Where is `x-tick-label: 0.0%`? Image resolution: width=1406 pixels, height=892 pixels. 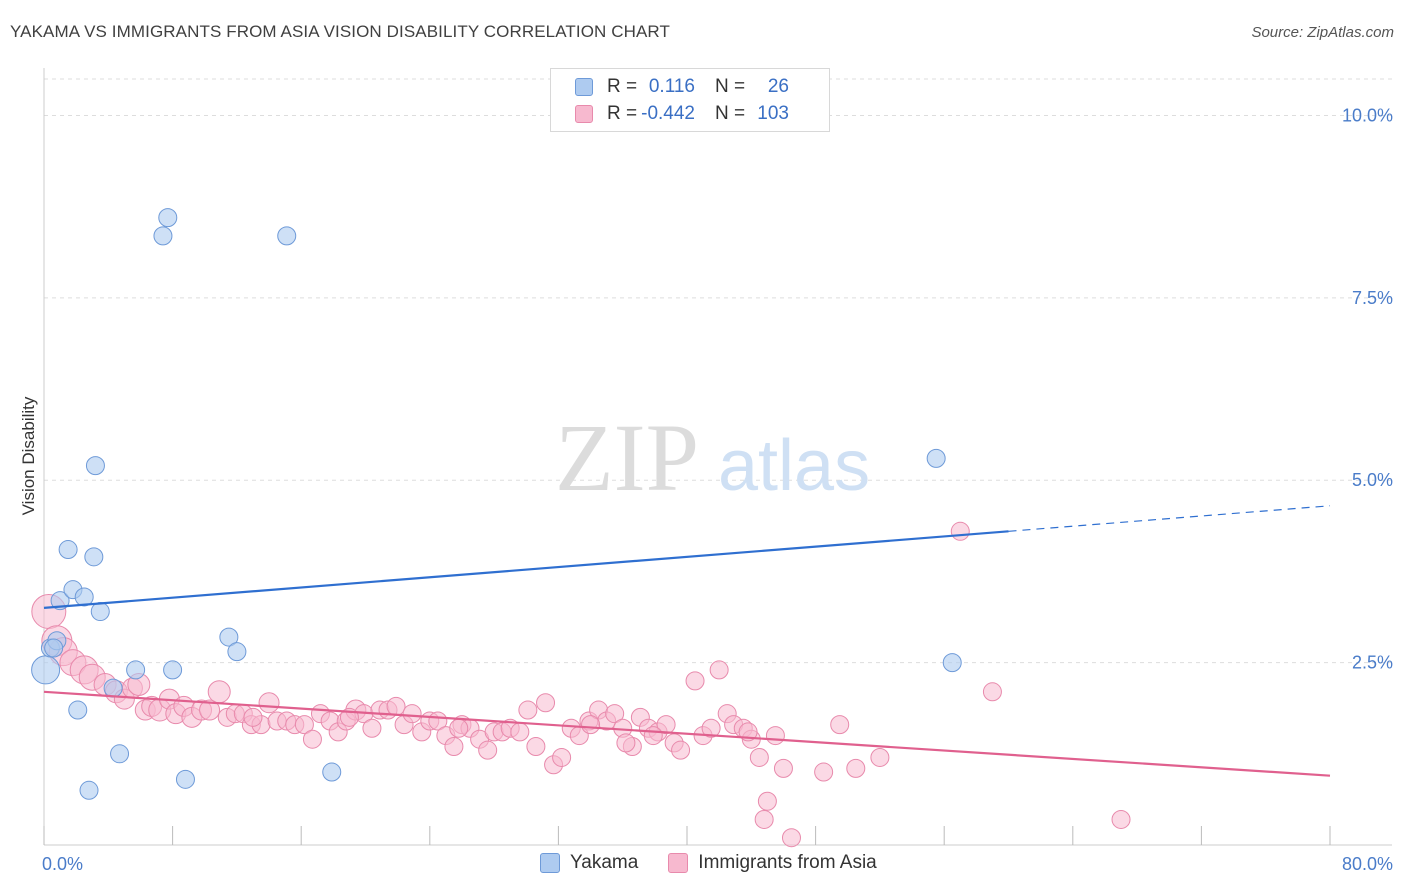
x-tick-label: 0.0% is located at coordinates (62, 864).